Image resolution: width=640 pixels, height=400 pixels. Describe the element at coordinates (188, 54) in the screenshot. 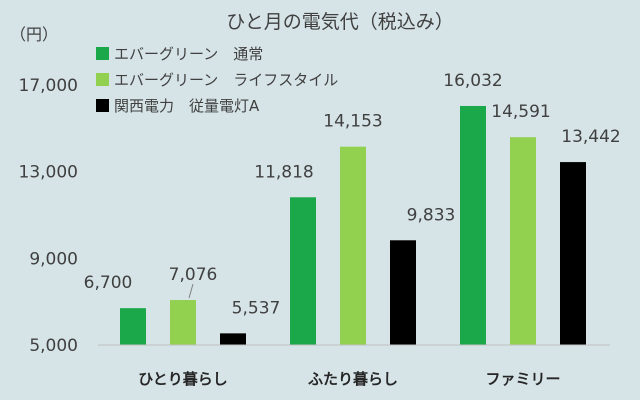

I see `legend-label: エバーグリーン 通常` at that location.